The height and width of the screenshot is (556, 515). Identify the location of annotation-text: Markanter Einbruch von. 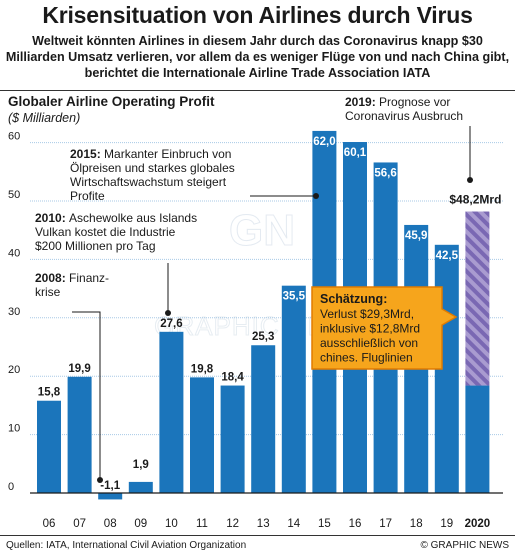
(167, 154).